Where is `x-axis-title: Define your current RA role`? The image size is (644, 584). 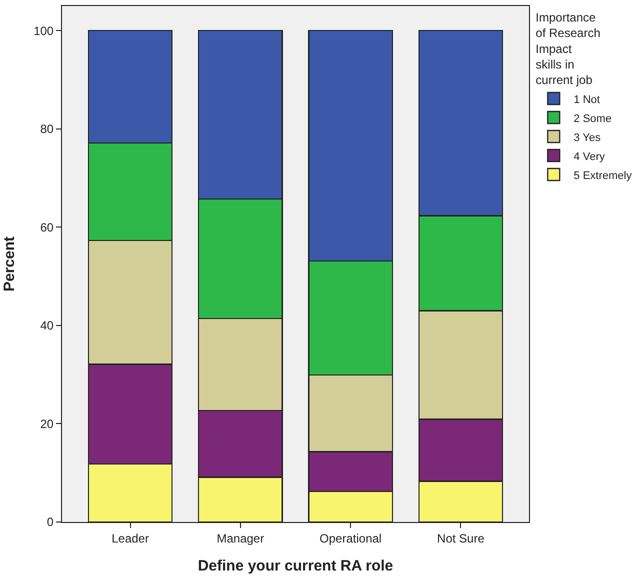 x-axis-title: Define your current RA role is located at coordinates (296, 565).